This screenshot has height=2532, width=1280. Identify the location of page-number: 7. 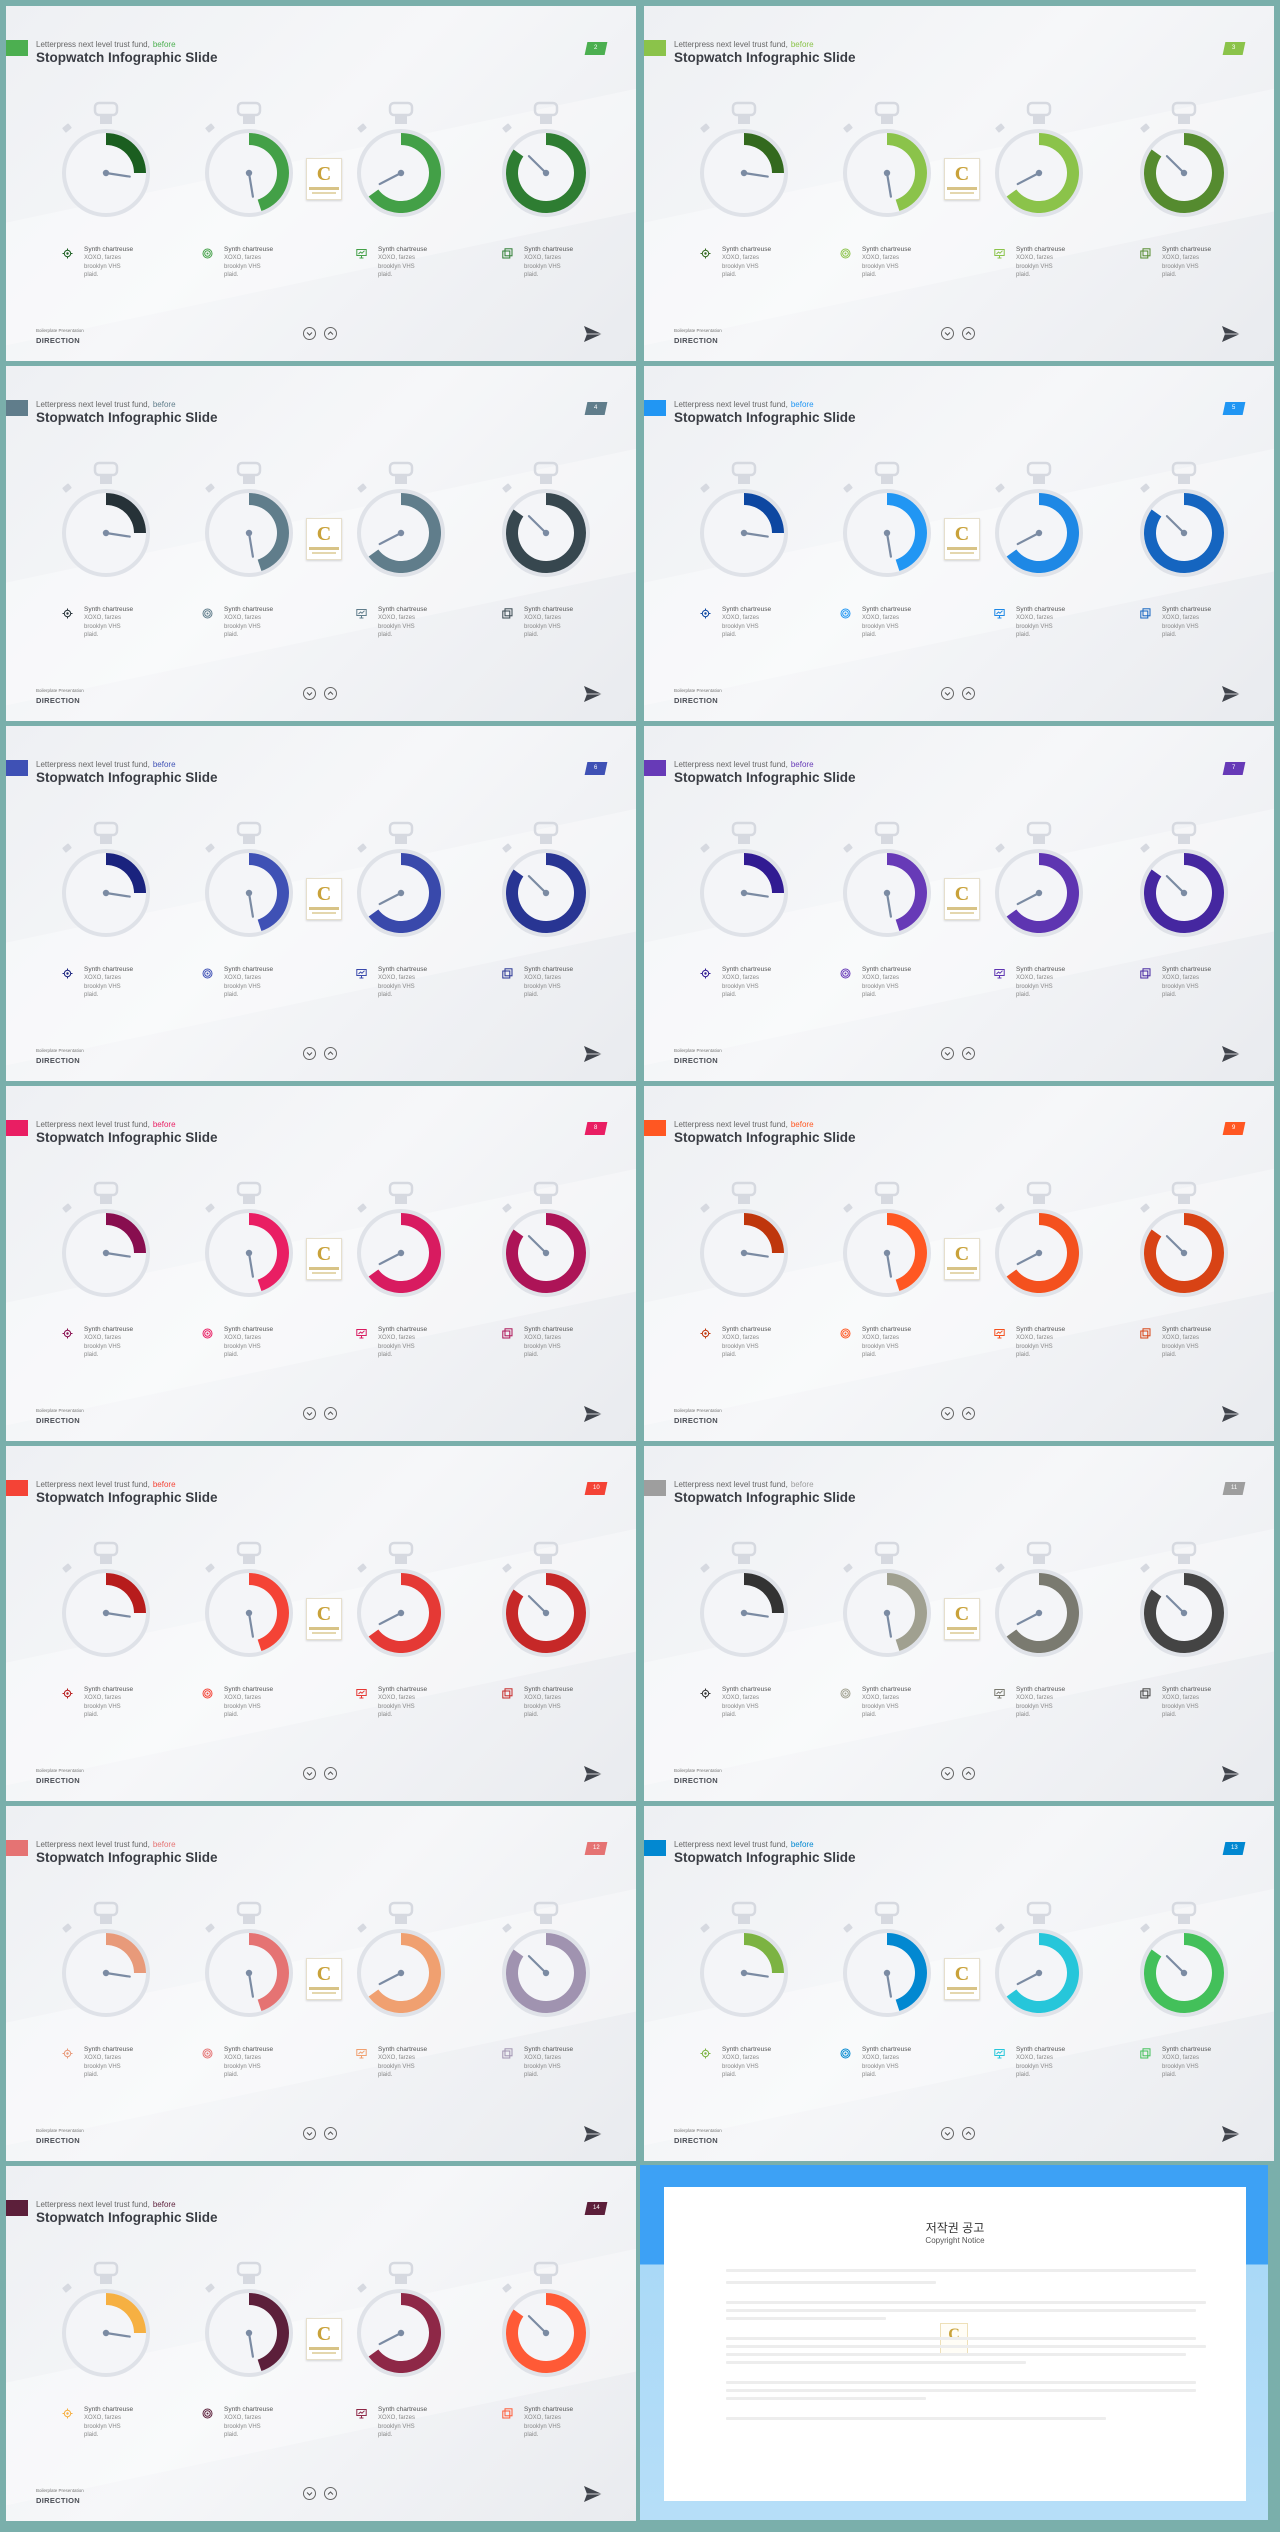
(1234, 768).